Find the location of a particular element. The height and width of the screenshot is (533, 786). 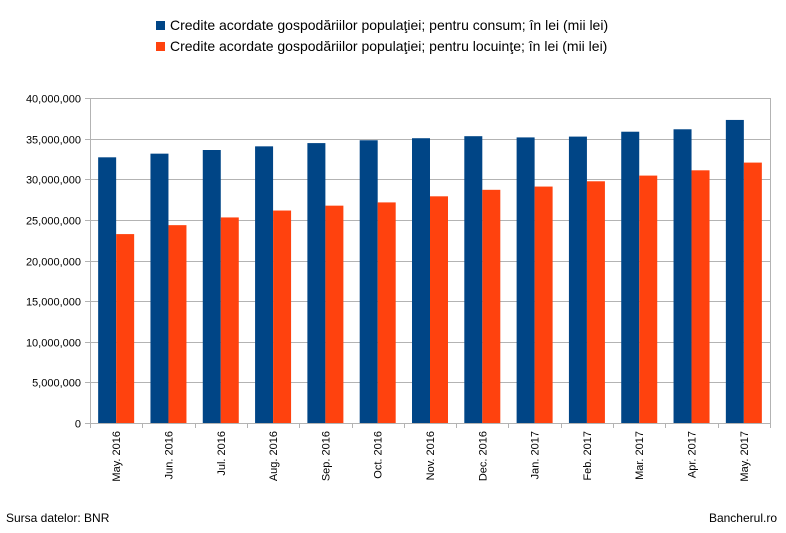

x-tick-label: May. 2016 is located at coordinates (117, 456).